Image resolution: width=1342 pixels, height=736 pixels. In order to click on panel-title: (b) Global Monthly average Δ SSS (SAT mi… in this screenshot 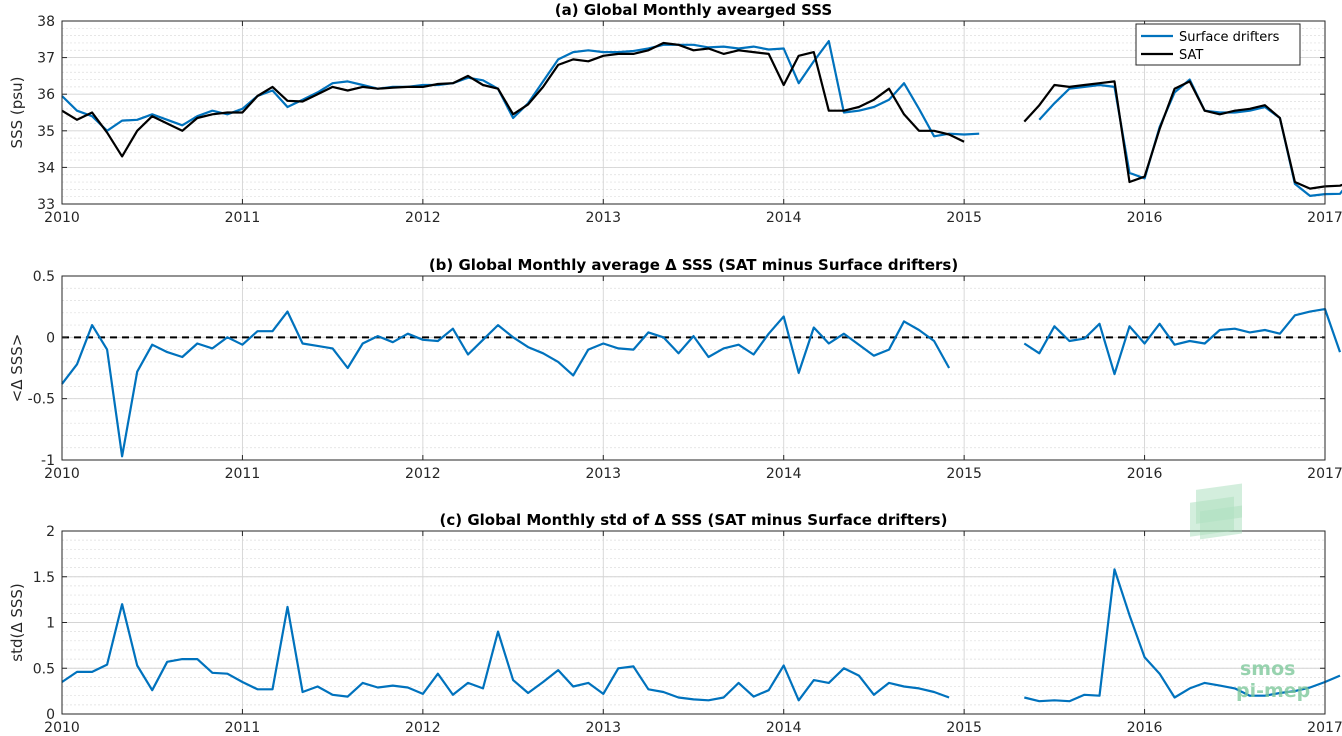, I will do `click(693, 265)`.